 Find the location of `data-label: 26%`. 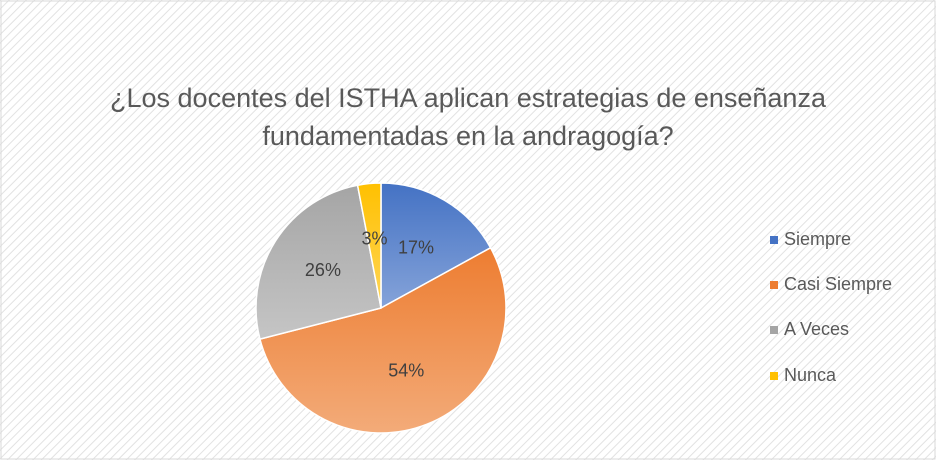

data-label: 26% is located at coordinates (323, 270).